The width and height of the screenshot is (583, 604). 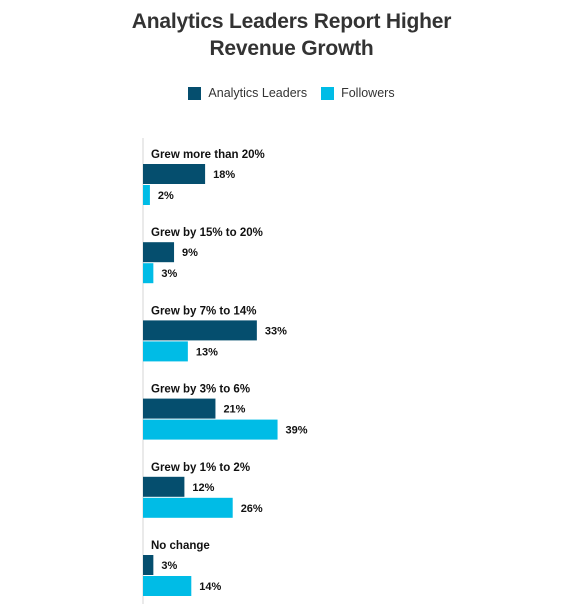 I want to click on bar-followers-no-change, so click(x=167, y=586).